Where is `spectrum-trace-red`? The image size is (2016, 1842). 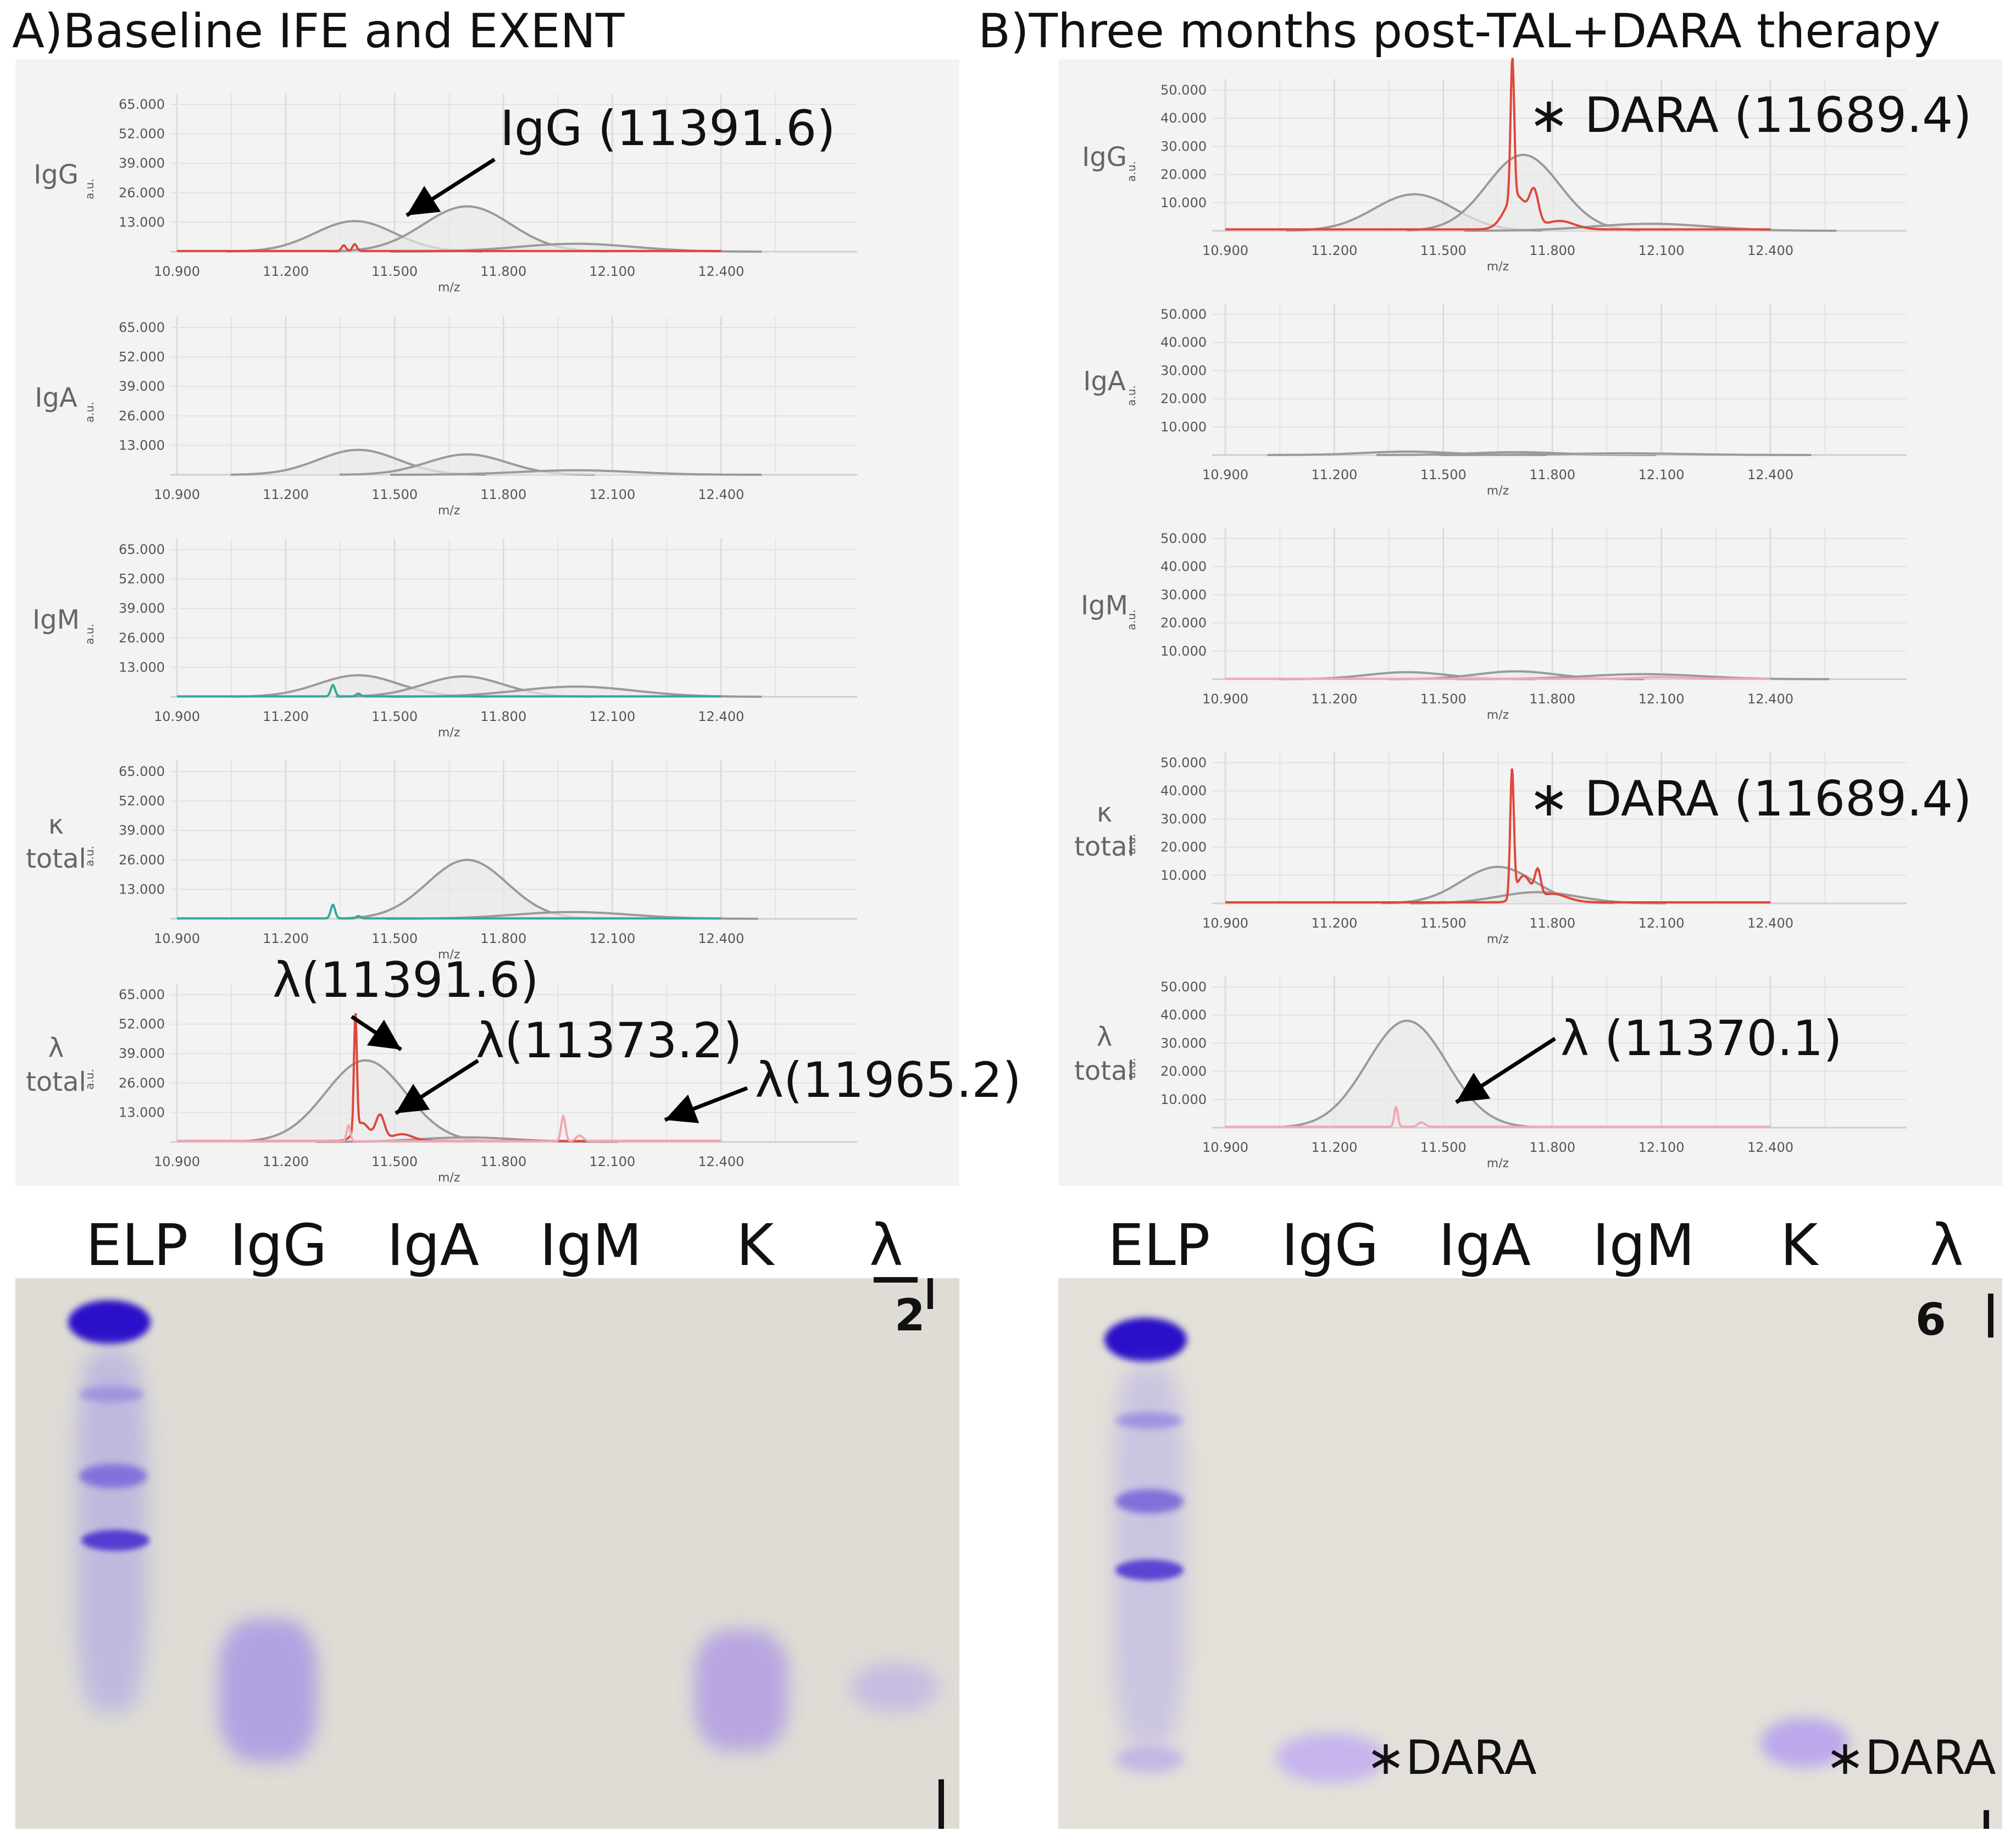
spectrum-trace-red is located at coordinates (1497, 144).